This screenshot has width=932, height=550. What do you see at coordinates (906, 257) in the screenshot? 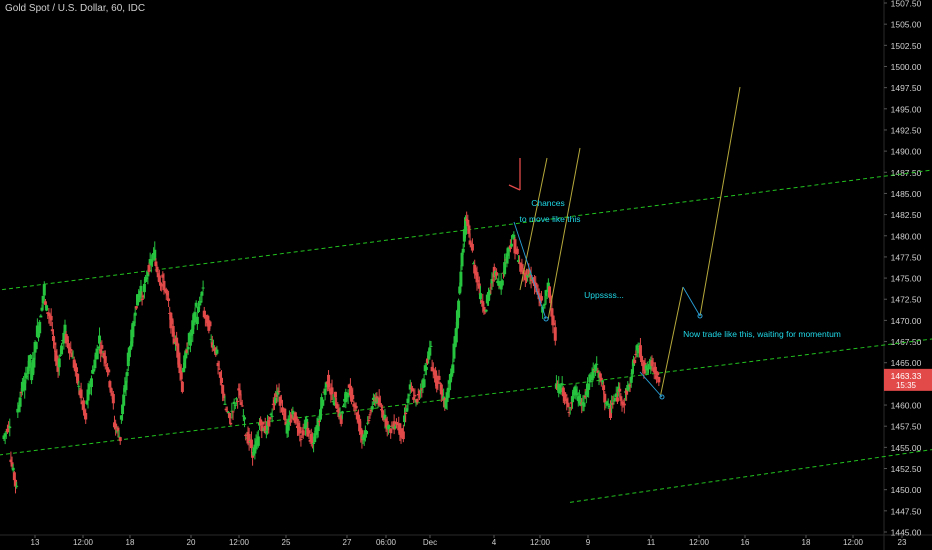
I see `y-tick-label: 1477.50` at bounding box center [906, 257].